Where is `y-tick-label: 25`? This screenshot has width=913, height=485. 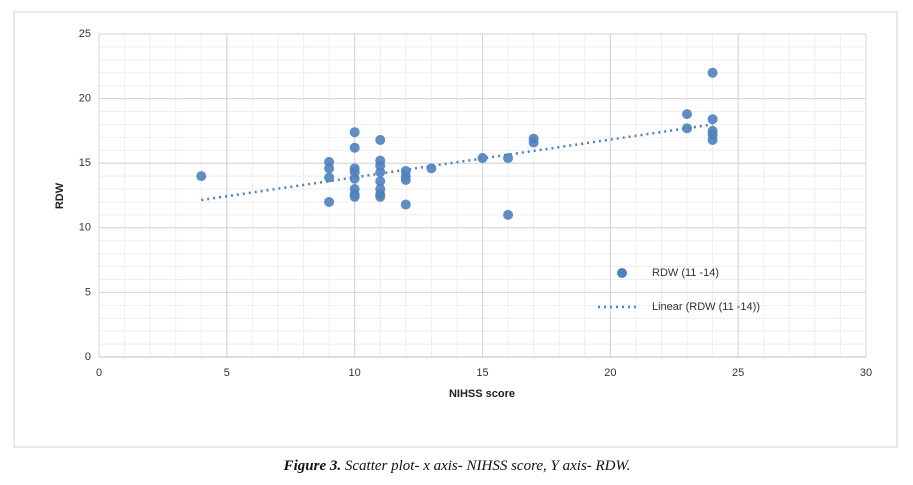
y-tick-label: 25 is located at coordinates (85, 34).